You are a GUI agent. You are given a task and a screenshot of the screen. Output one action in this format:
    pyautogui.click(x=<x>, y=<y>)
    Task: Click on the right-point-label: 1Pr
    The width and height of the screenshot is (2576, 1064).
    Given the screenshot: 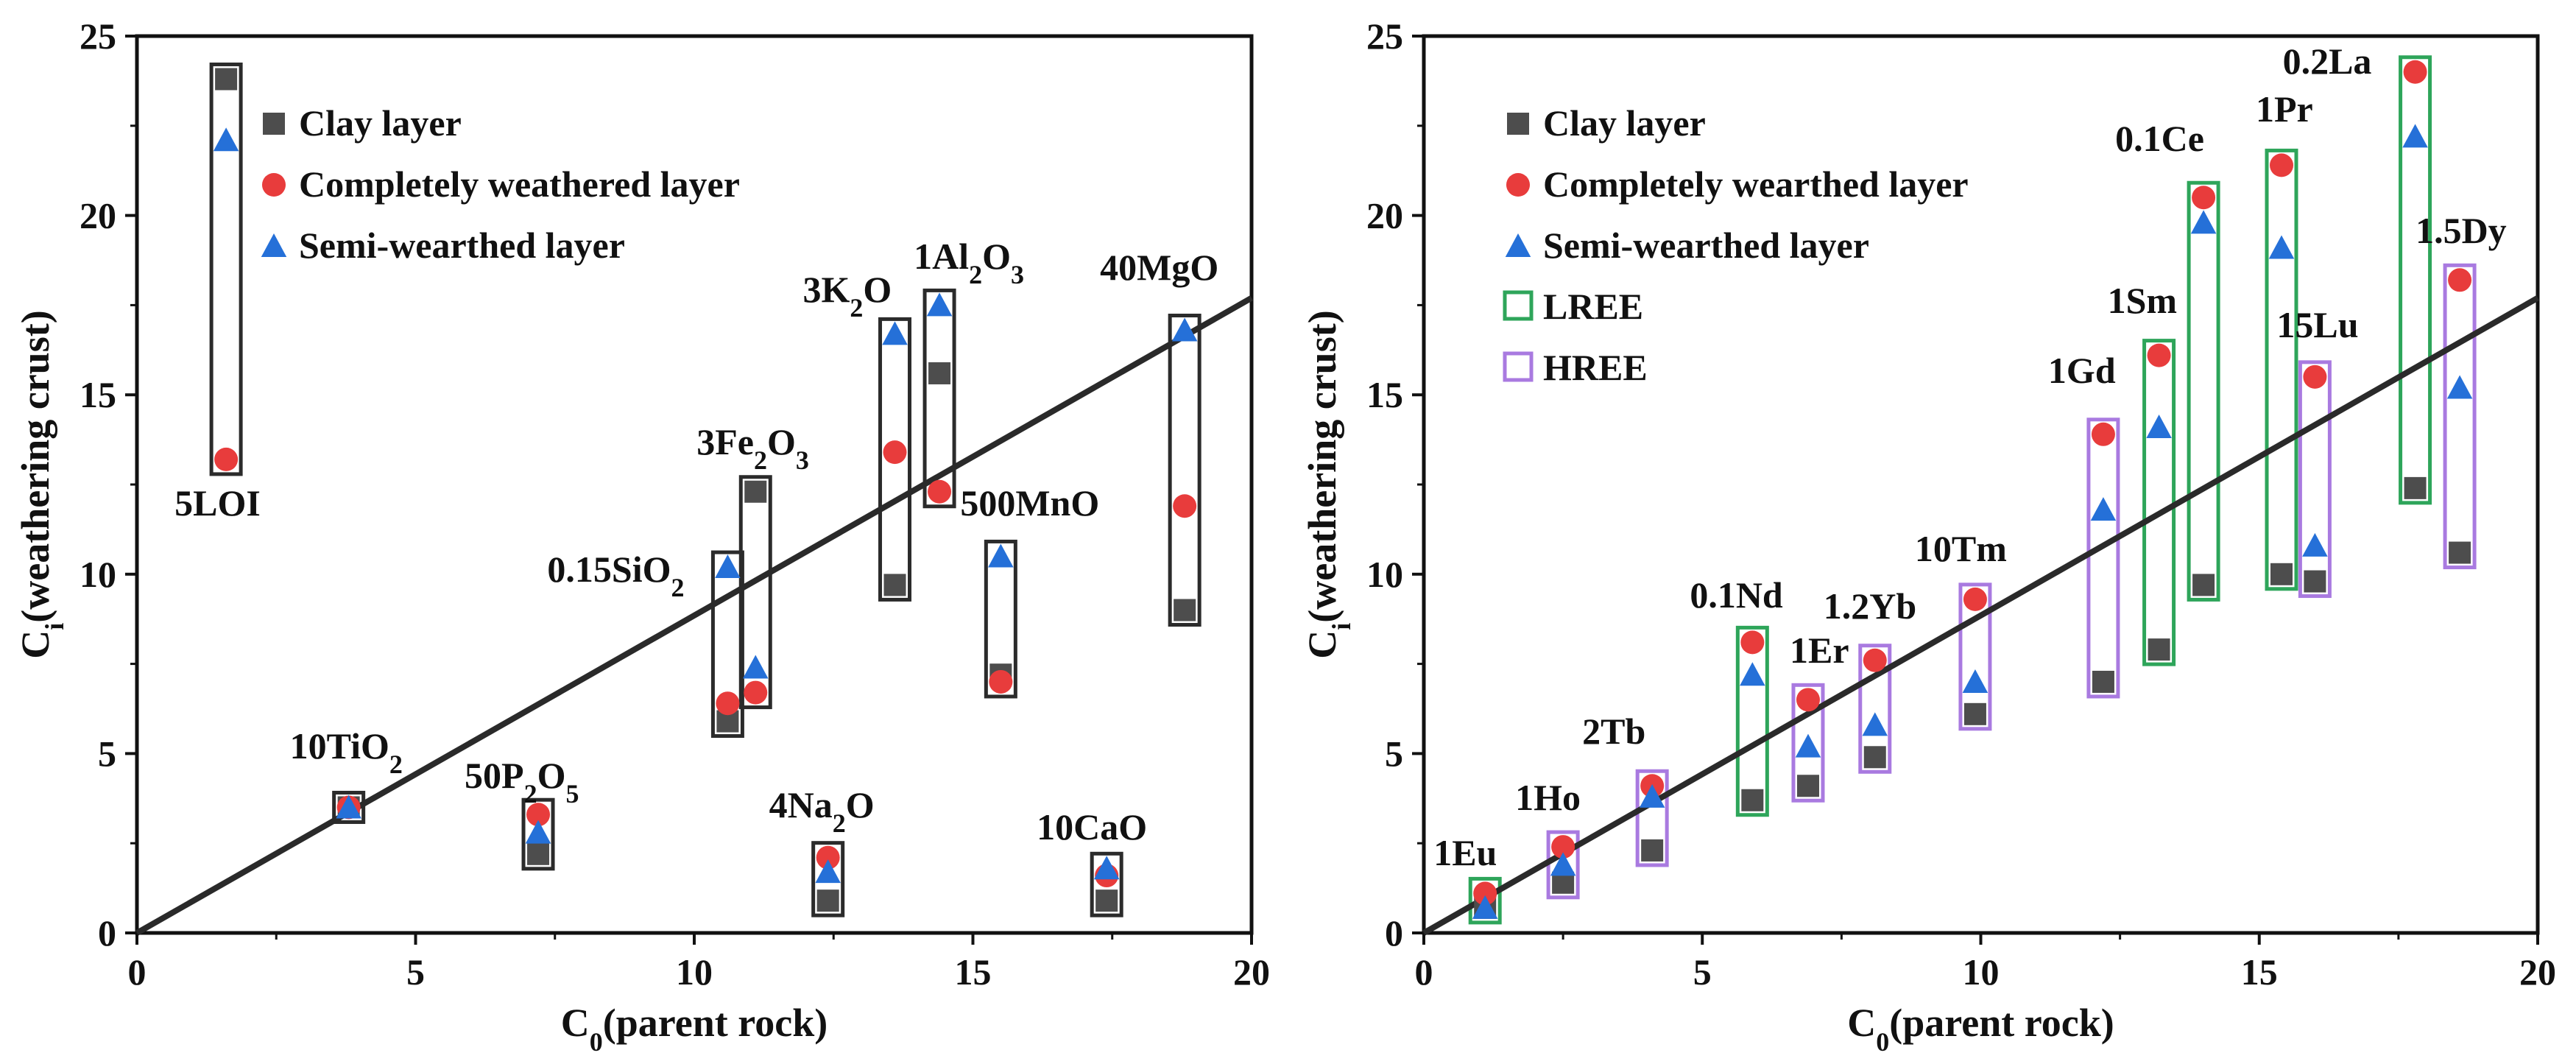 What is the action you would take?
    pyautogui.click(x=2284, y=109)
    